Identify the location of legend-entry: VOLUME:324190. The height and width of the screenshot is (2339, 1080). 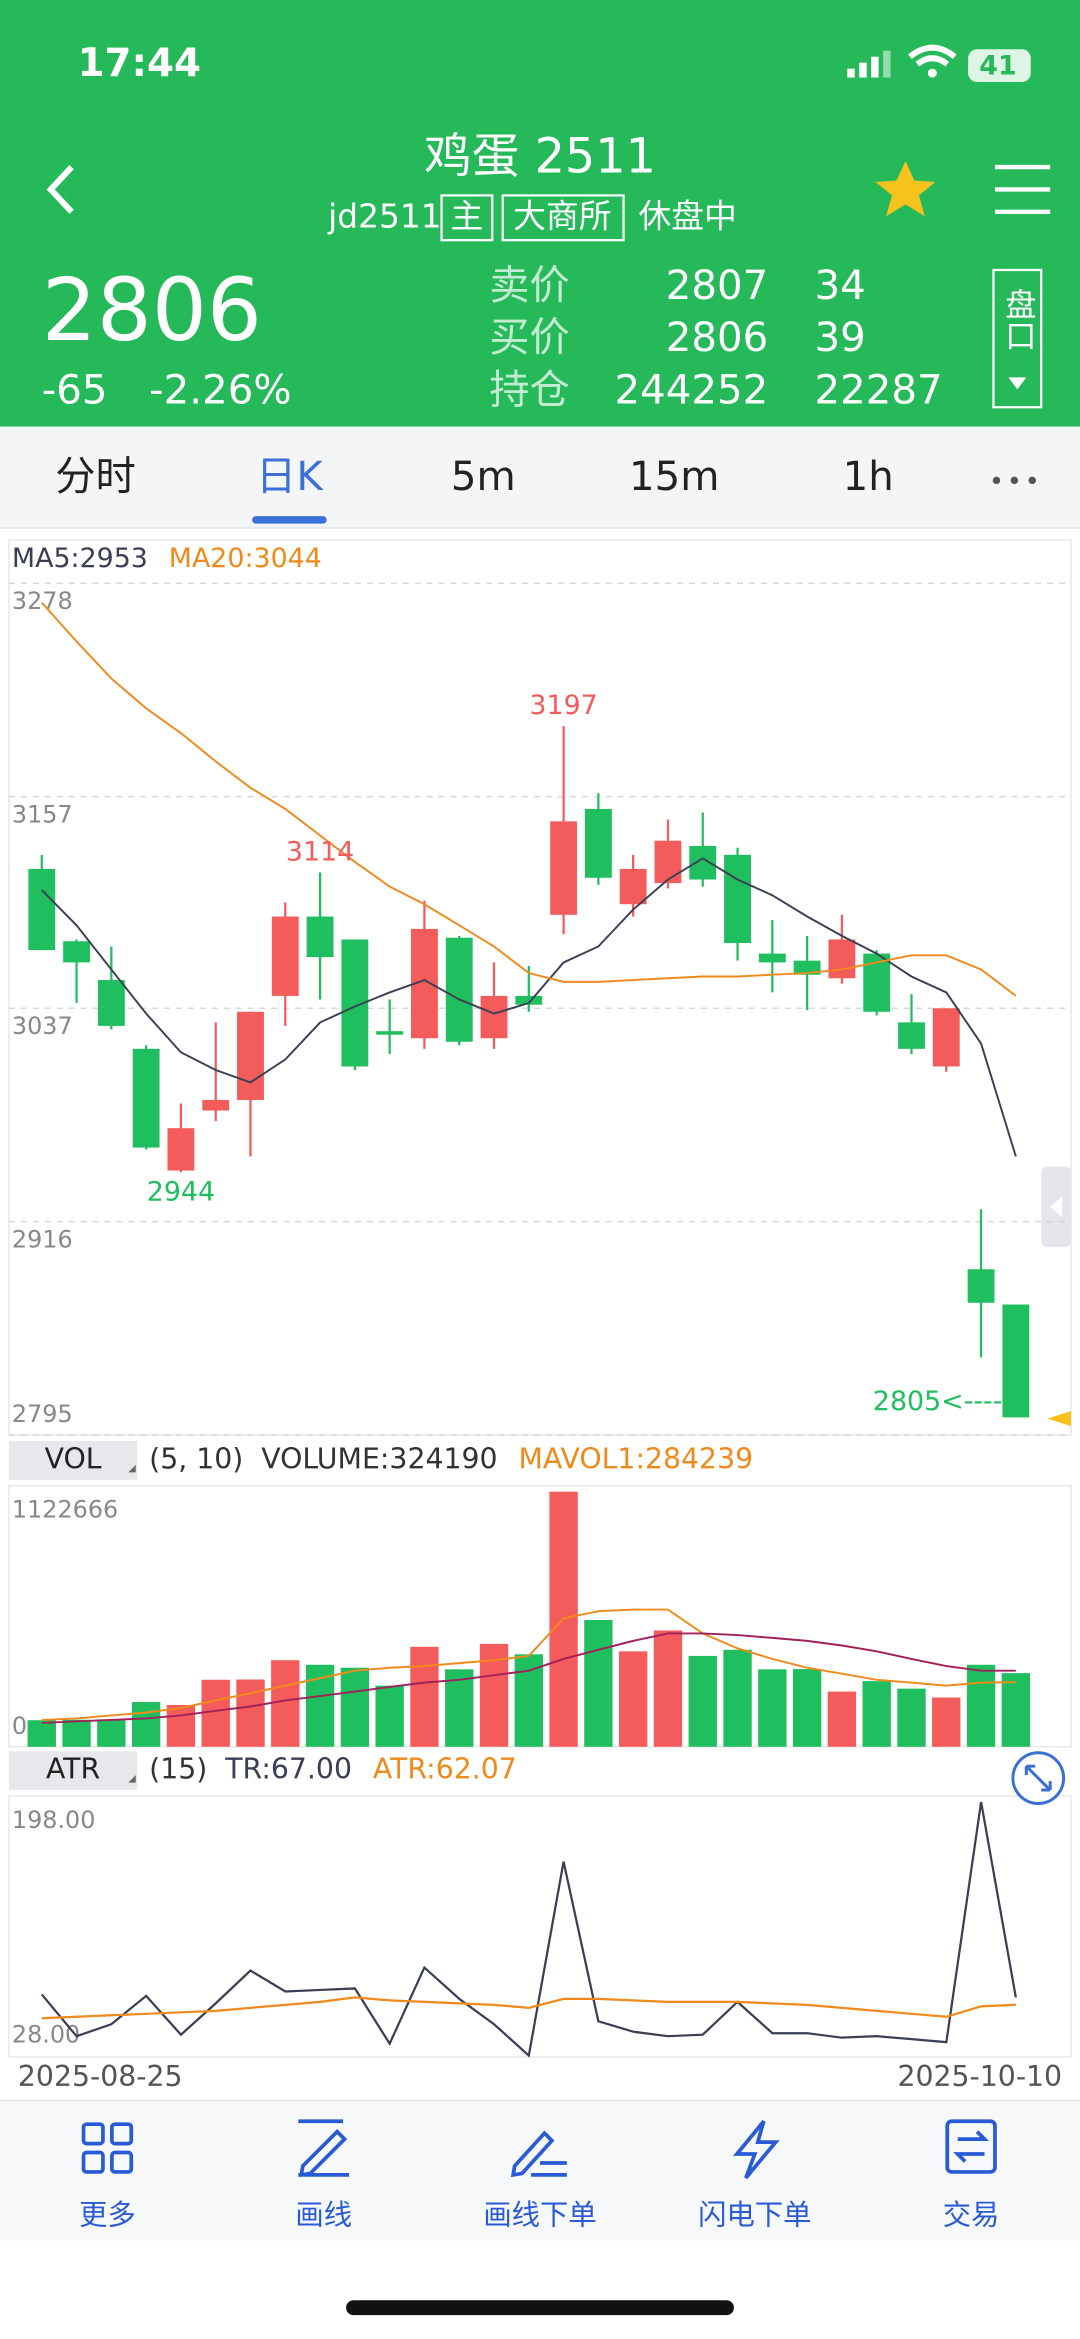
(379, 1458).